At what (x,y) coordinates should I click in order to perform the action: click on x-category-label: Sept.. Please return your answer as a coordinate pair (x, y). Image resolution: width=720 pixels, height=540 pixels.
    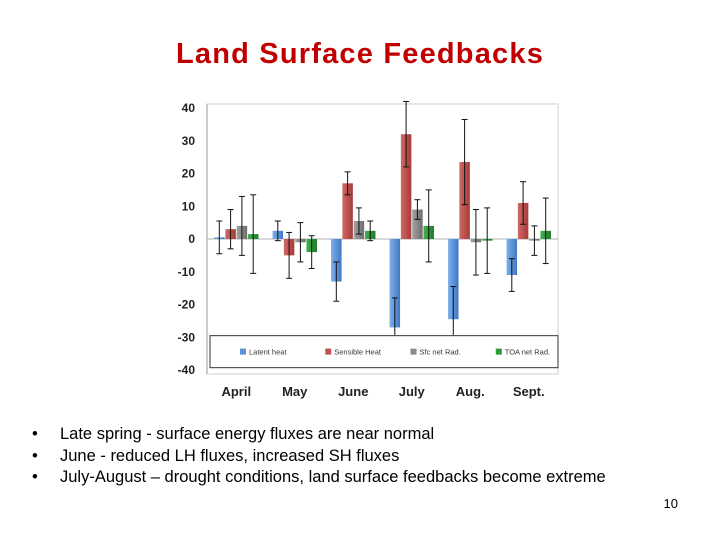
    Looking at the image, I should click on (529, 391).